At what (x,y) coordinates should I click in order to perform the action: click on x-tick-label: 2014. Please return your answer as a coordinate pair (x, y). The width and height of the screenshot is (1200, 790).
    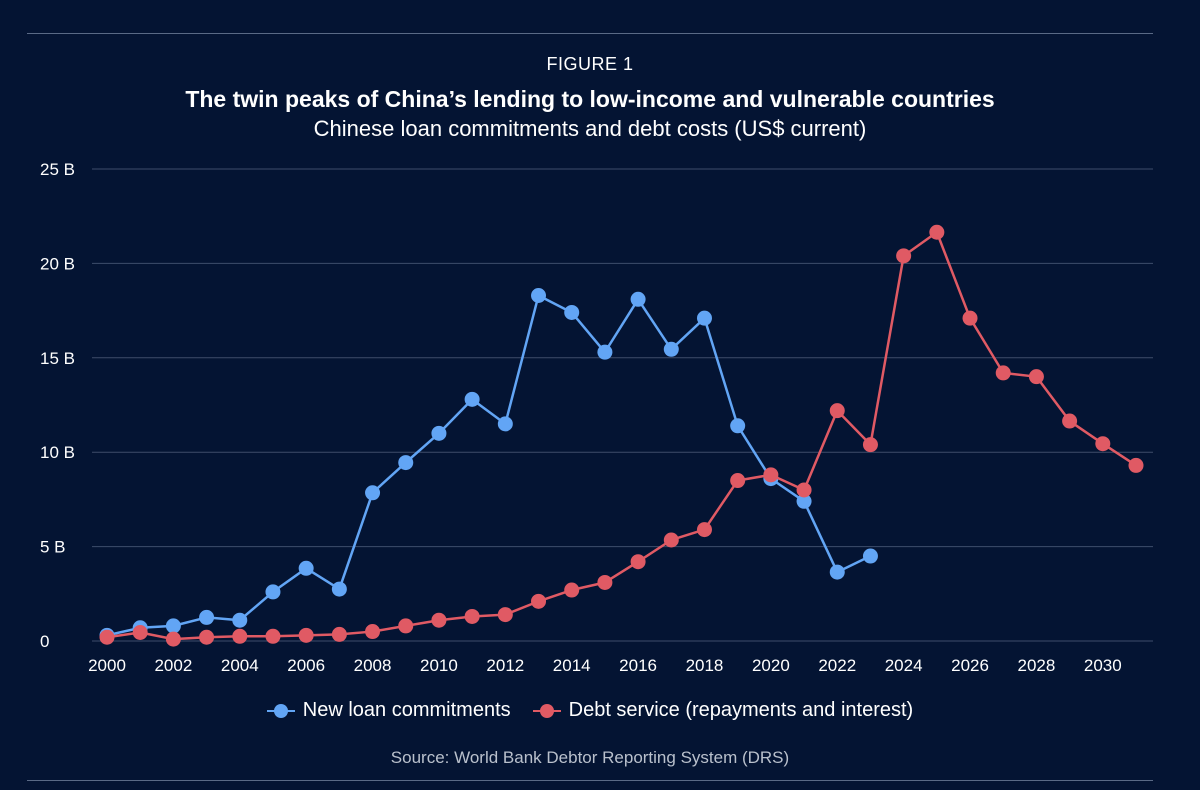
    Looking at the image, I should click on (572, 665).